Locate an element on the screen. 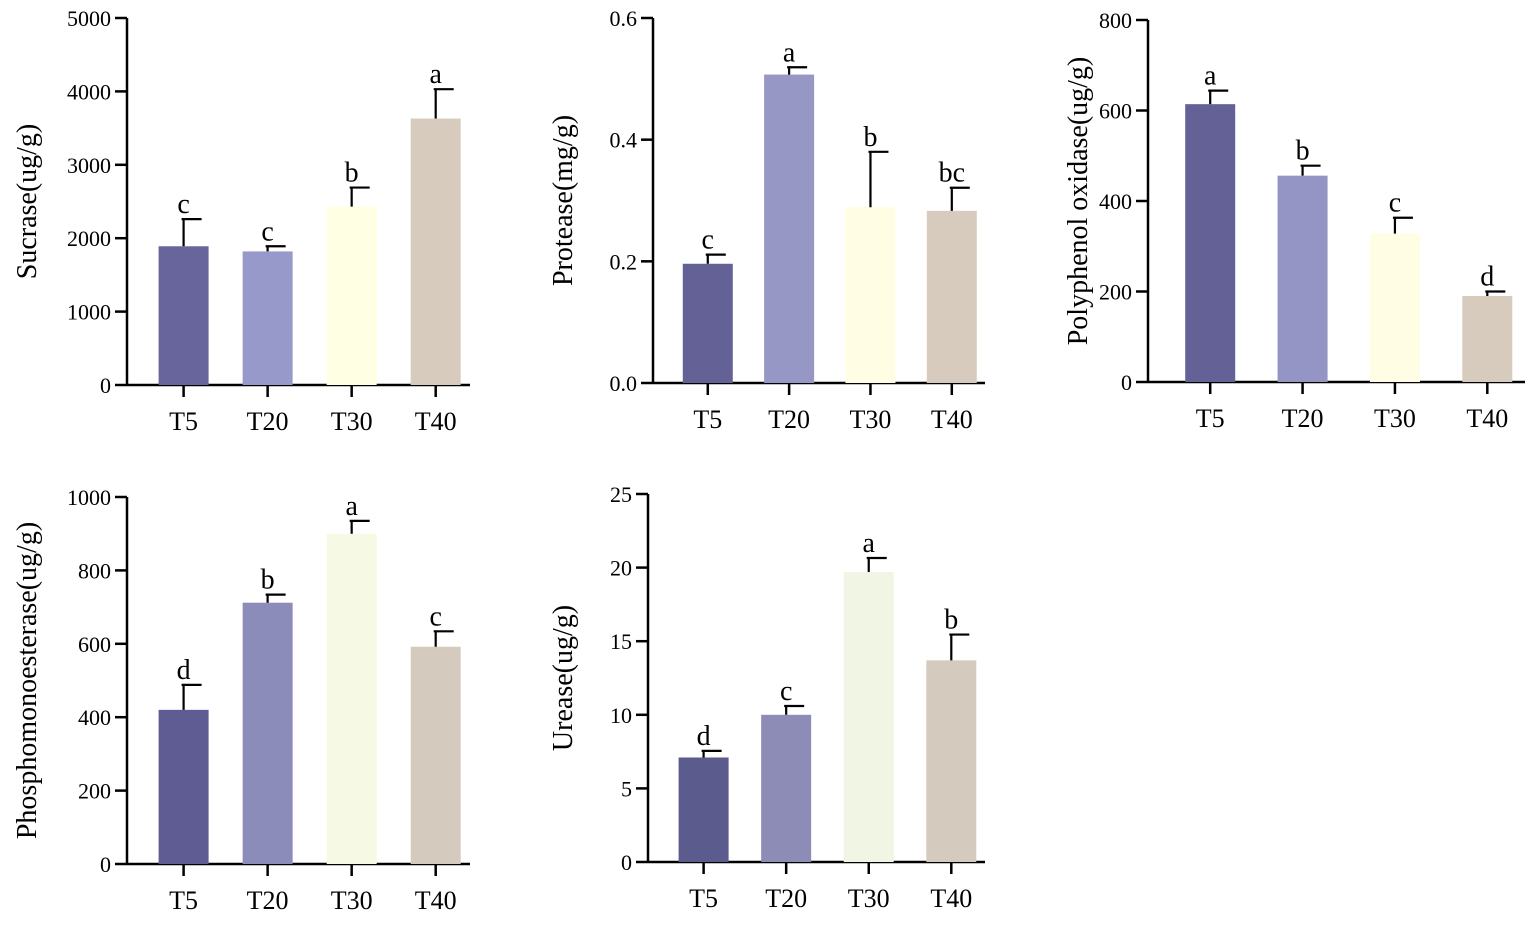 Image resolution: width=1535 pixels, height=925 pixels. y-axis-title: Urease(ug/g) is located at coordinates (563, 678).